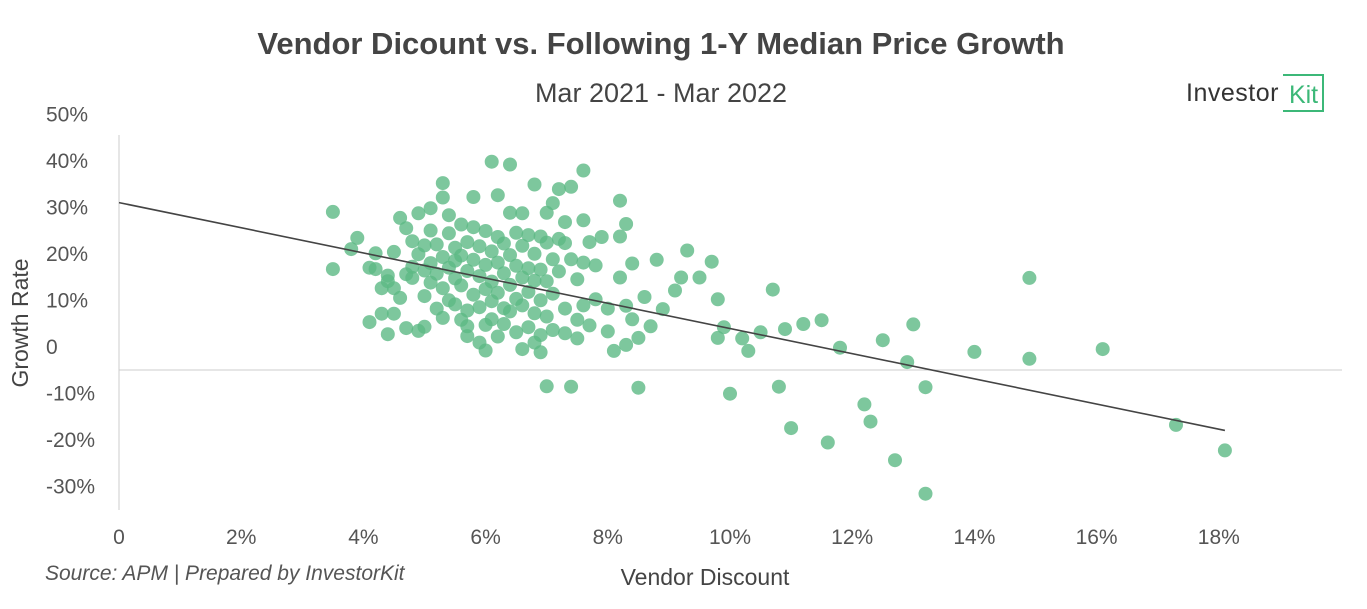  What do you see at coordinates (20, 322) in the screenshot?
I see `y-axis-title: Growth Rate` at bounding box center [20, 322].